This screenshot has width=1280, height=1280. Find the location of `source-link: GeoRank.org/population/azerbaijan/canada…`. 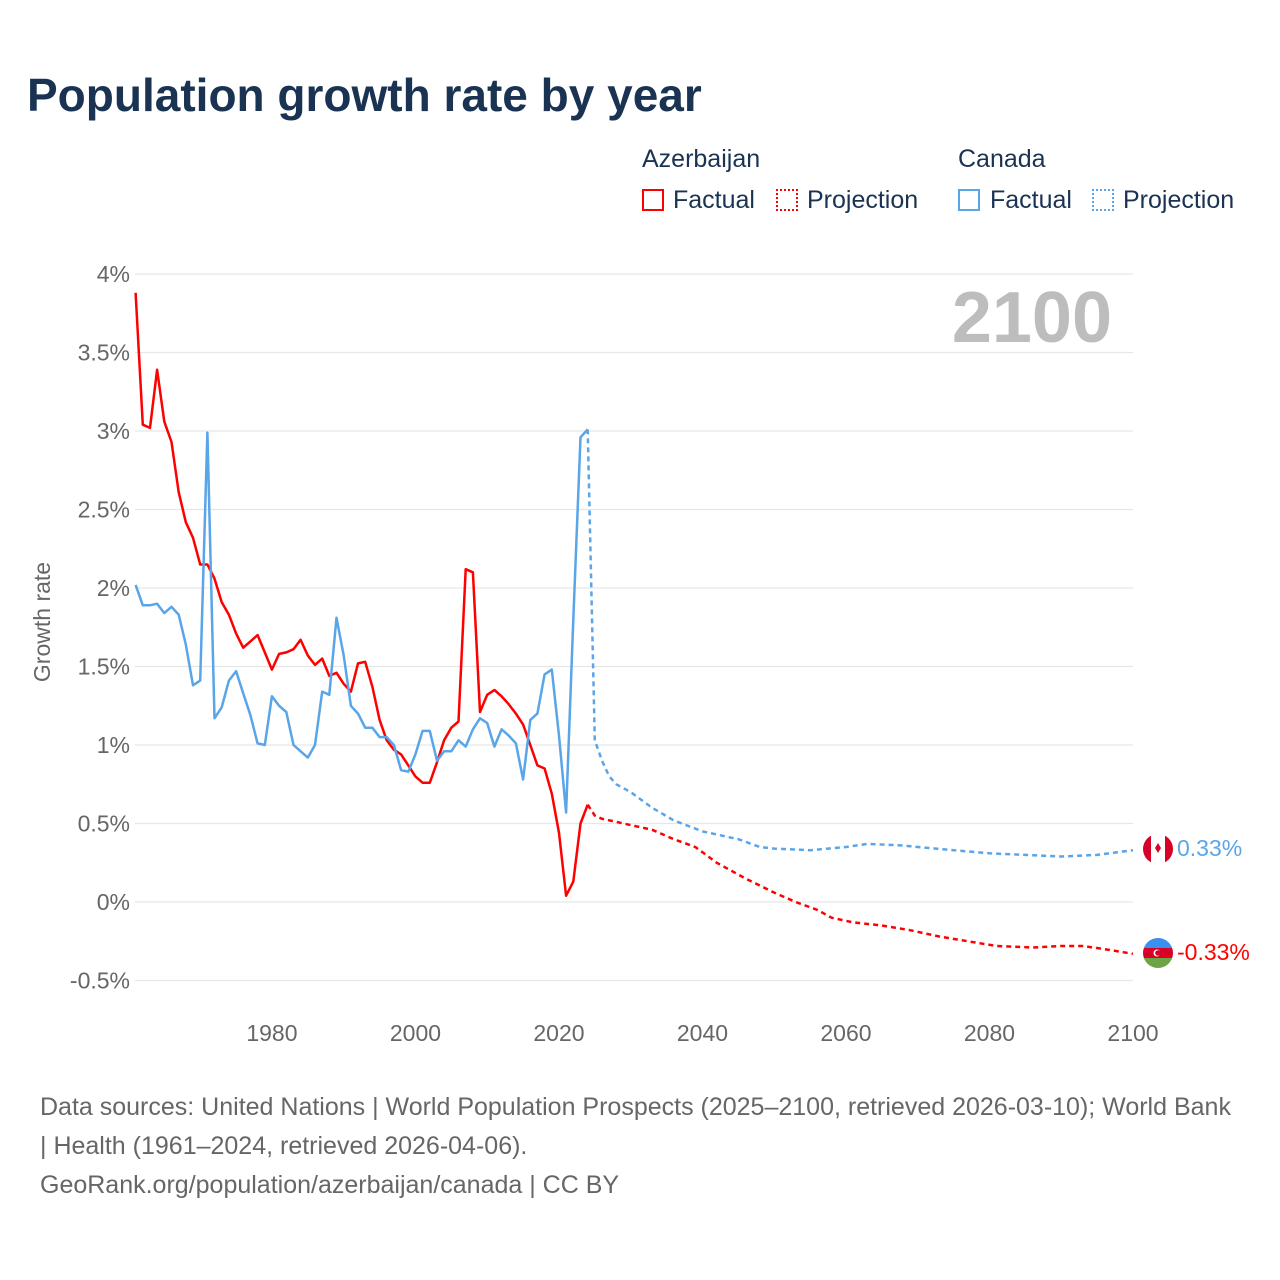

source-link: GeoRank.org/population/azerbaijan/canada… is located at coordinates (330, 1185).